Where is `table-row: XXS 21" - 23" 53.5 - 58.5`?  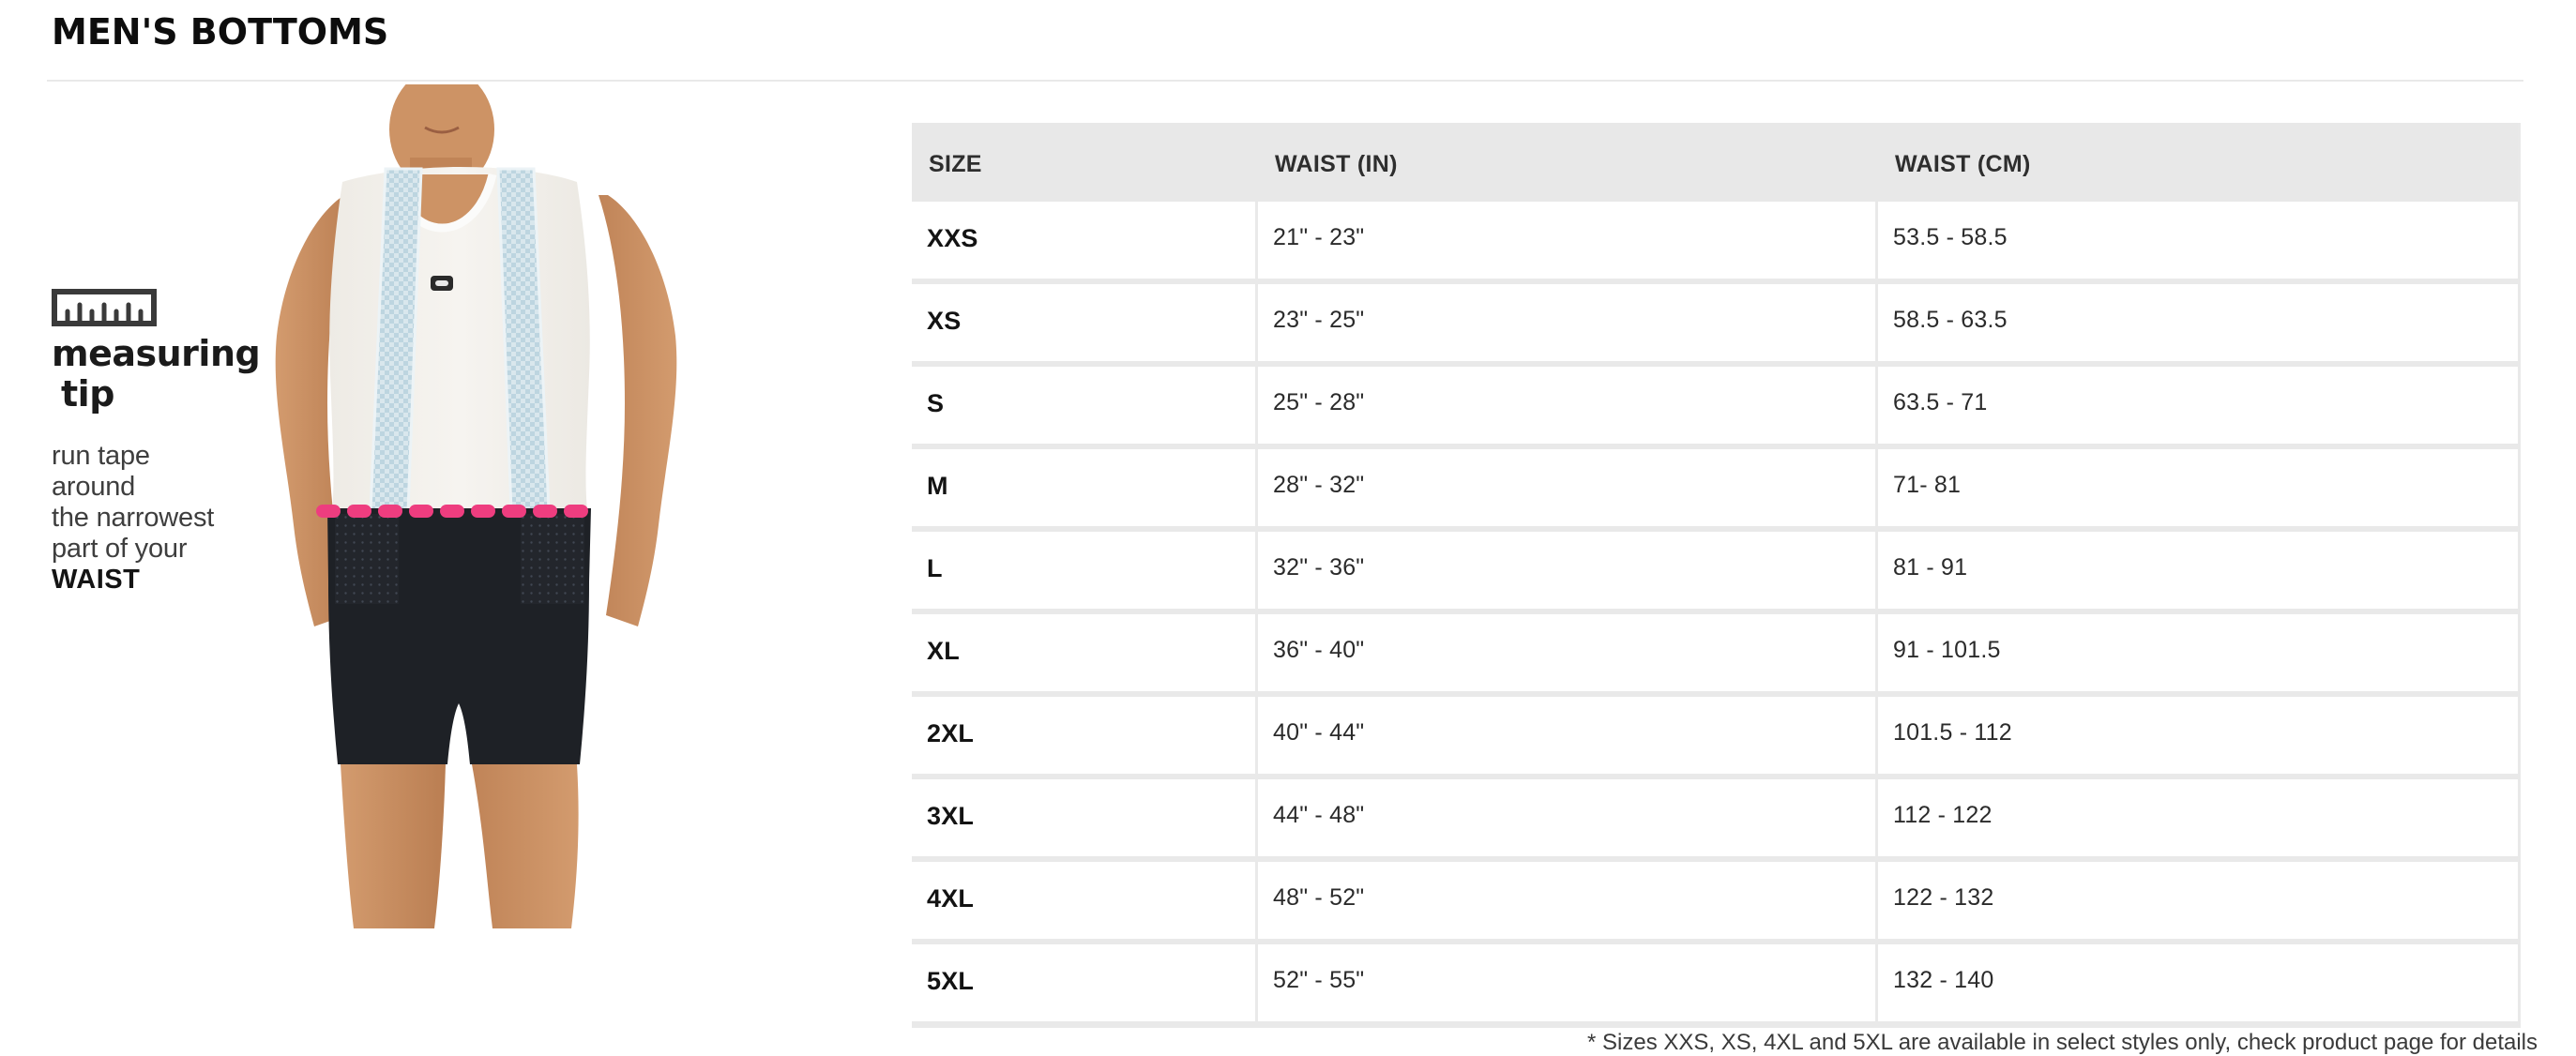 table-row: XXS 21" - 23" 53.5 - 58.5 is located at coordinates (1715, 241).